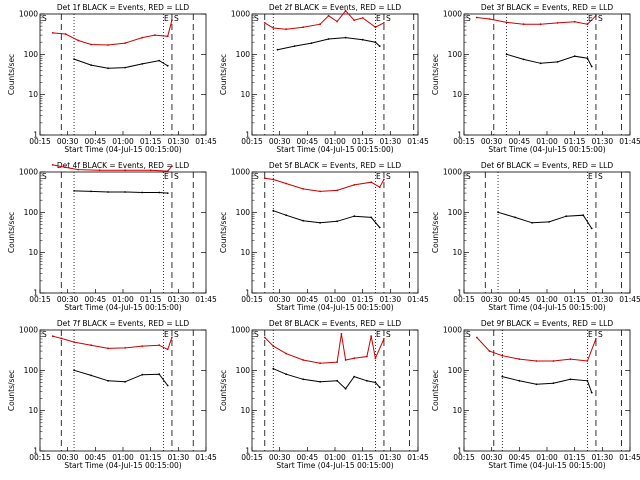 The height and width of the screenshot is (480, 640). What do you see at coordinates (464, 457) in the screenshot?
I see `x-tick-label: 00:15` at bounding box center [464, 457].